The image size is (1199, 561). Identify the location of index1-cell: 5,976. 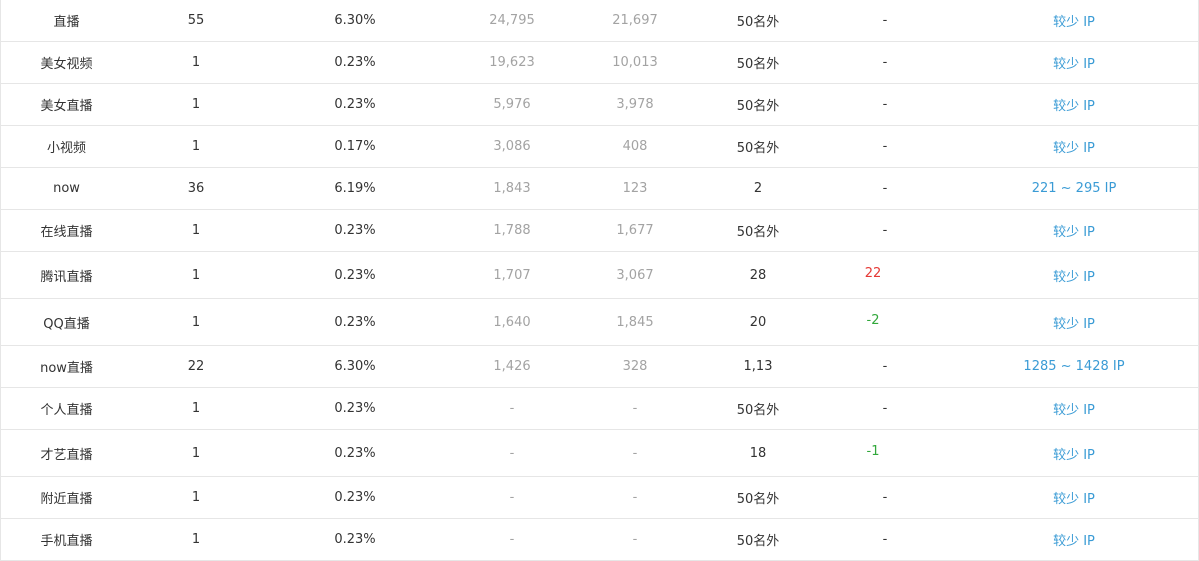
(512, 104).